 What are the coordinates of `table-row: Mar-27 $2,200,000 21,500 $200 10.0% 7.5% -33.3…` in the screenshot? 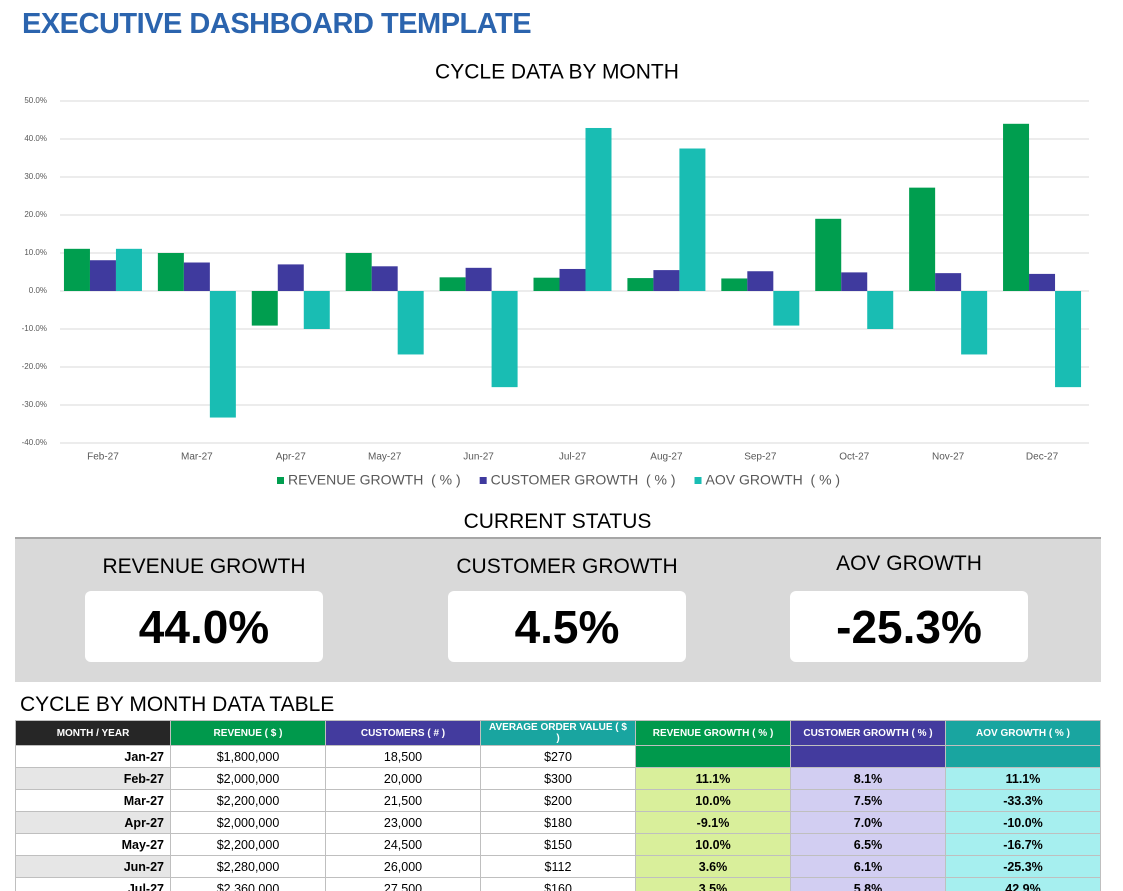 It's located at (558, 800).